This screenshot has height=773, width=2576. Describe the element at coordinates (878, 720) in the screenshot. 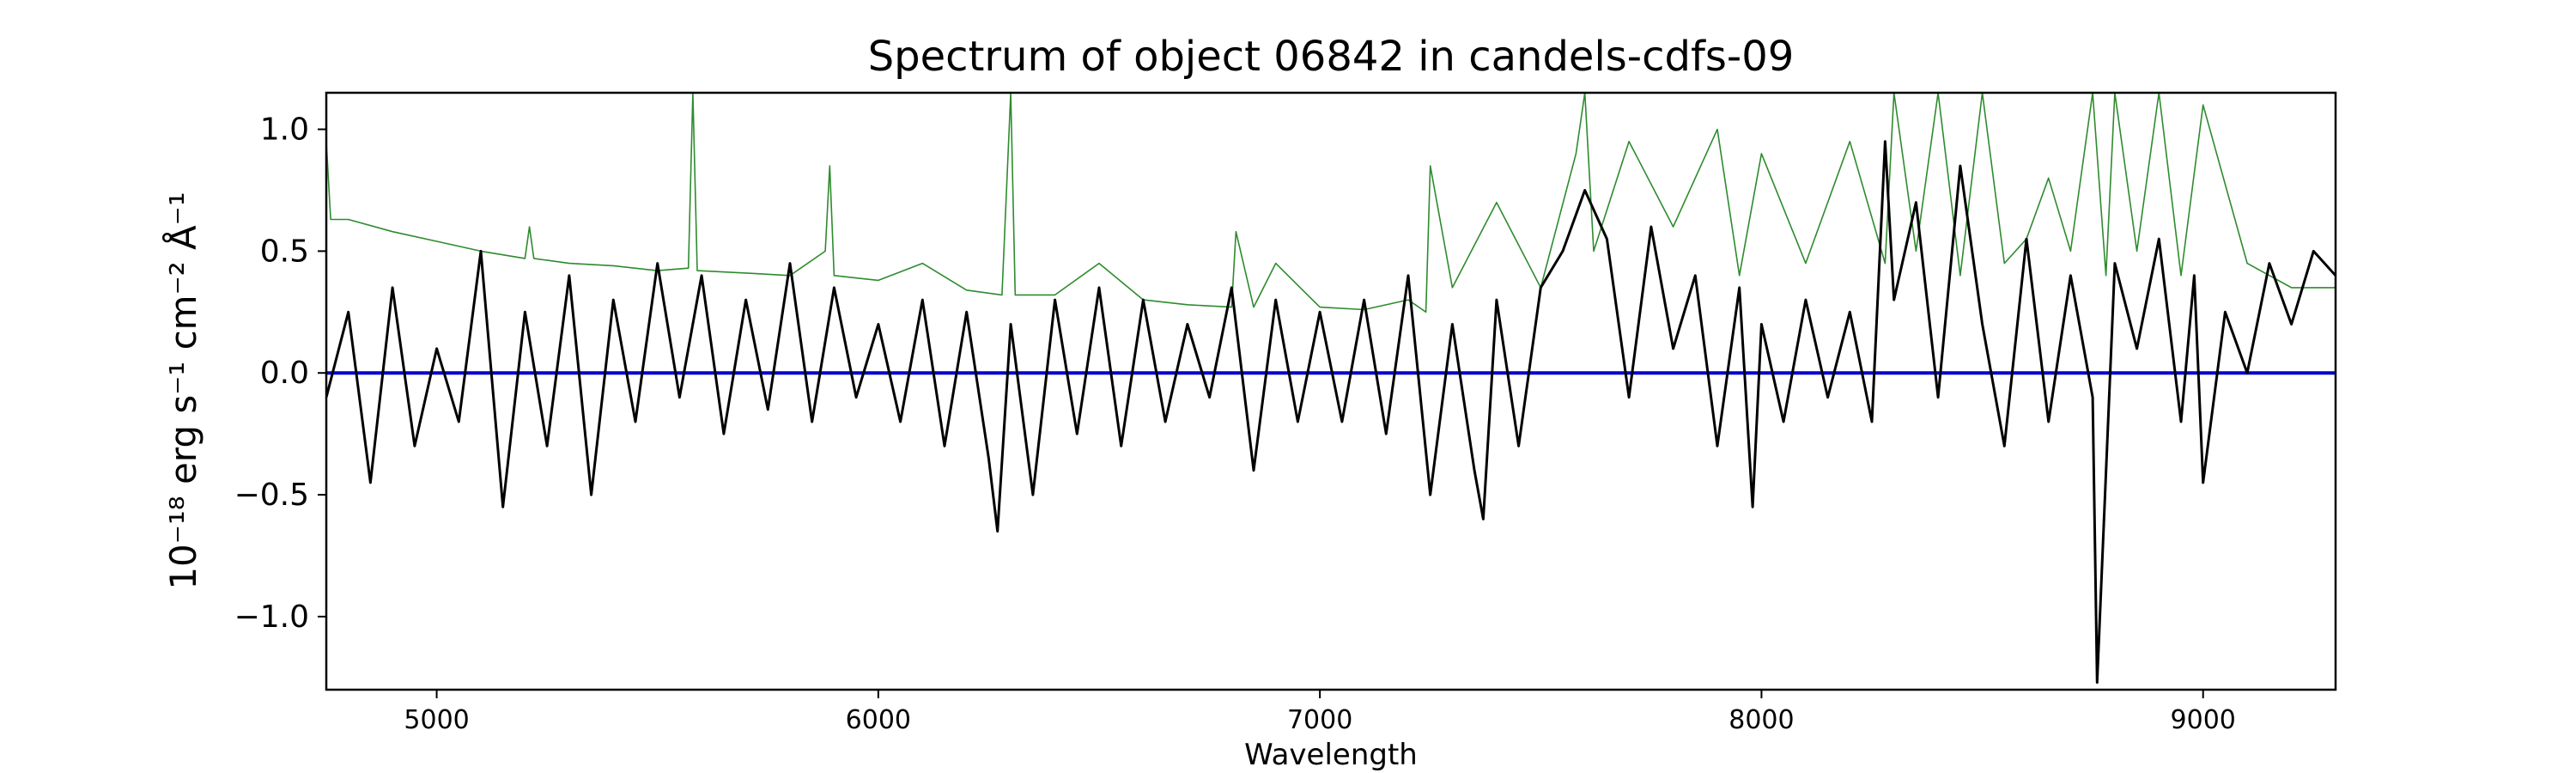

I see `x-tick-label: 6000` at that location.